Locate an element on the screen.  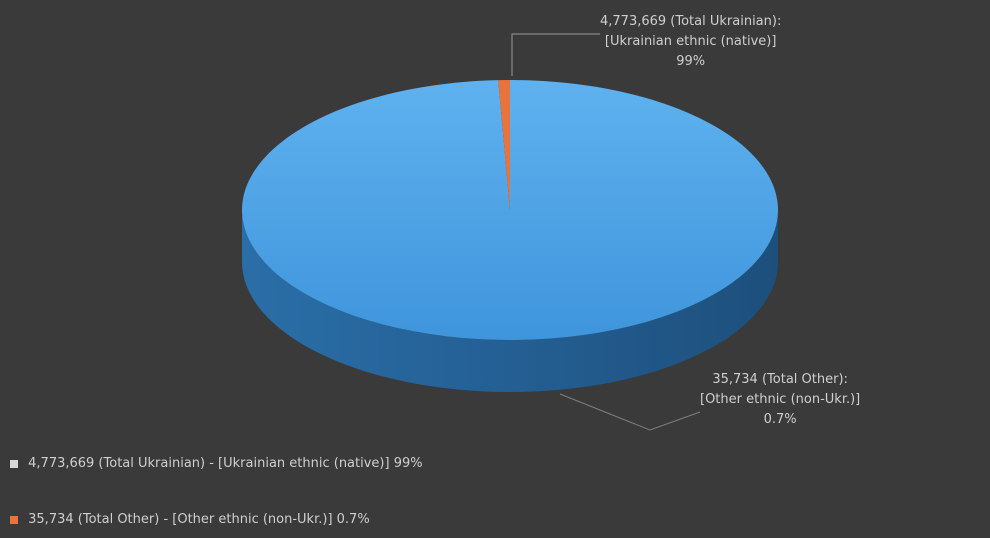
slice-label-other-line1: 35,734 (Total Other): is located at coordinates (780, 379).